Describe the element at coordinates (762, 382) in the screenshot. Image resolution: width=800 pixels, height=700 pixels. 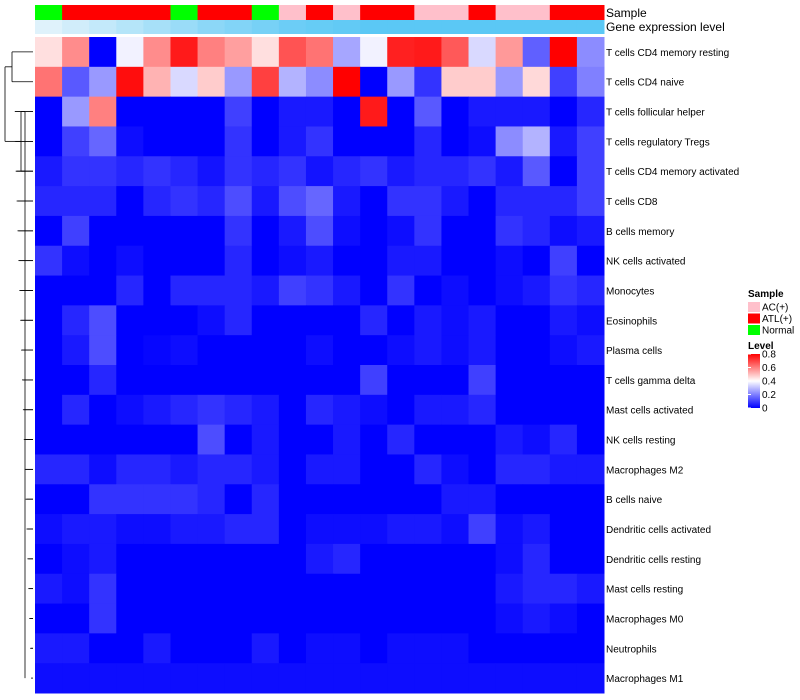
I see `legend-level-ticks: 0.8 0.6 0.4 0.2 0` at that location.